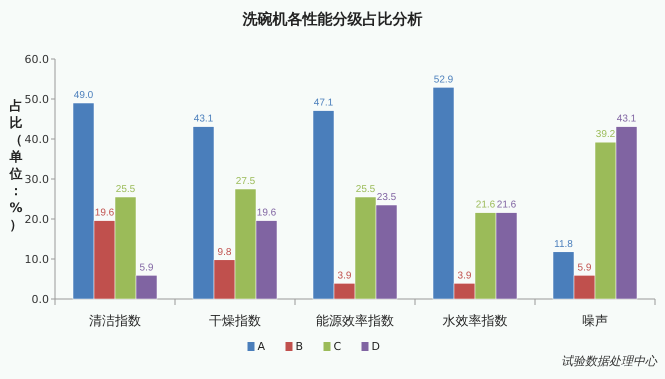  What do you see at coordinates (262, 346) in the screenshot?
I see `legend-label: A` at bounding box center [262, 346].